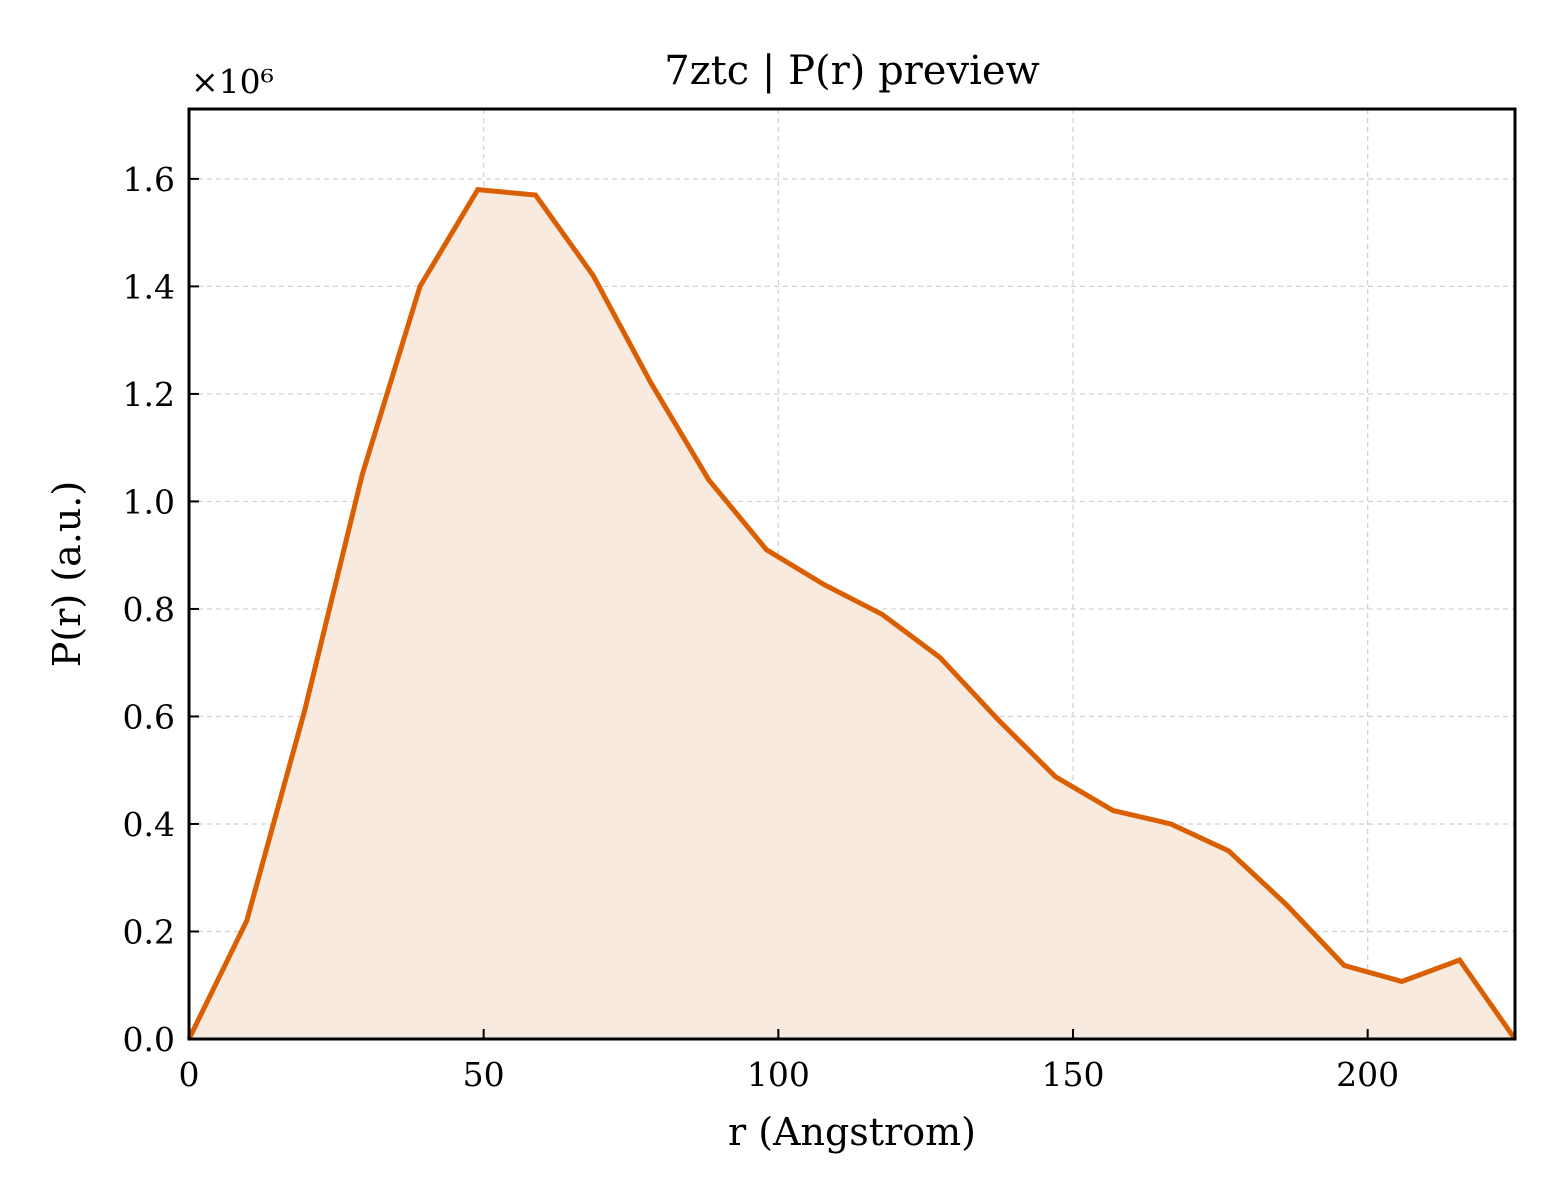 The image size is (1560, 1200). What do you see at coordinates (189, 1074) in the screenshot?
I see `x-tick-label: 0` at bounding box center [189, 1074].